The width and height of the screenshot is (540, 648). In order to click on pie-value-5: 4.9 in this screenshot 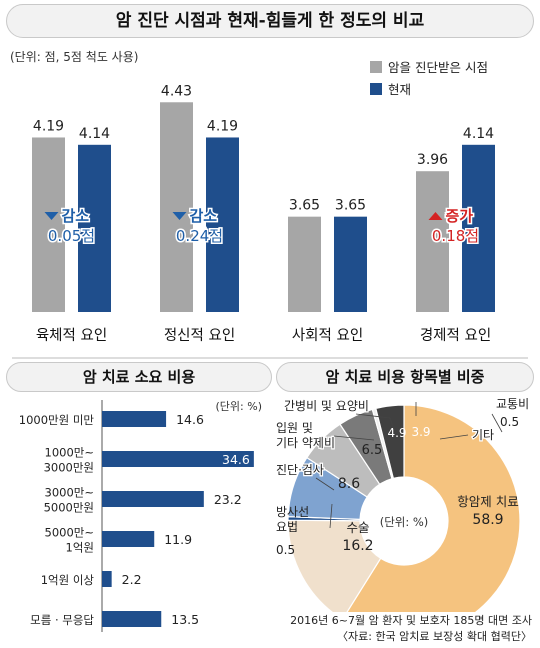, I will do `click(396, 433)`.